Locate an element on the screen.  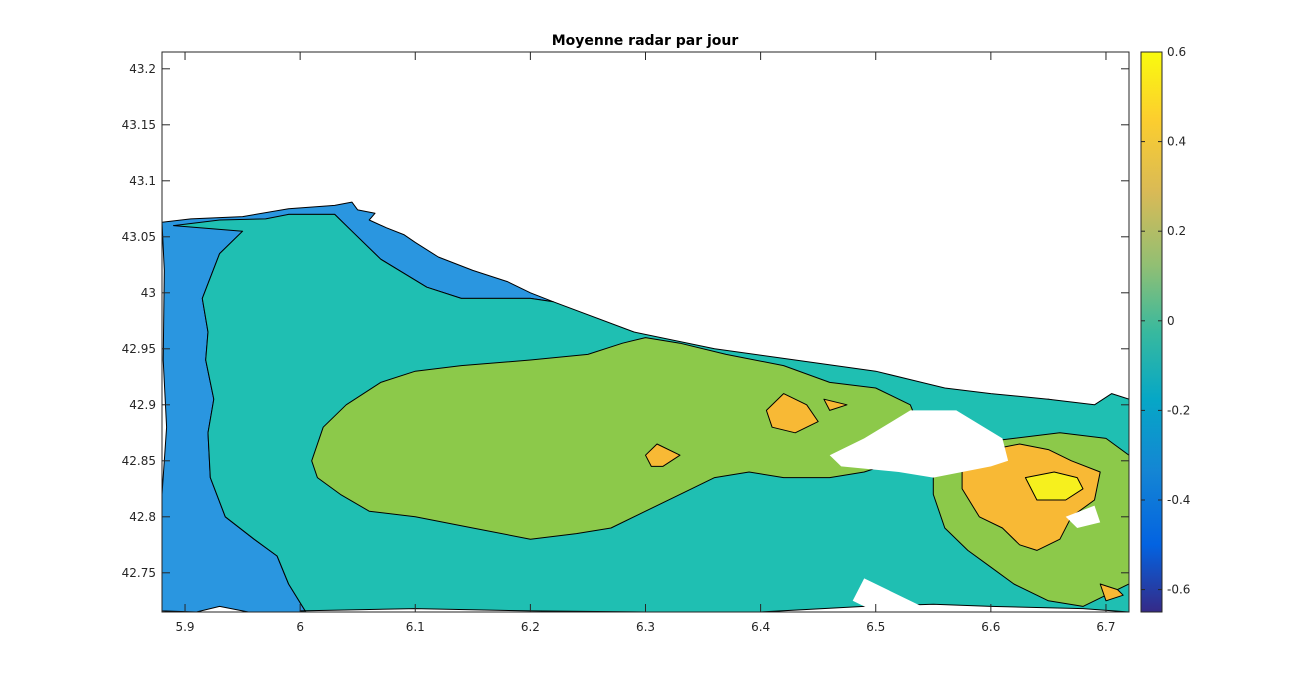
y-tick-label: 42.85 is located at coordinates (139, 461).